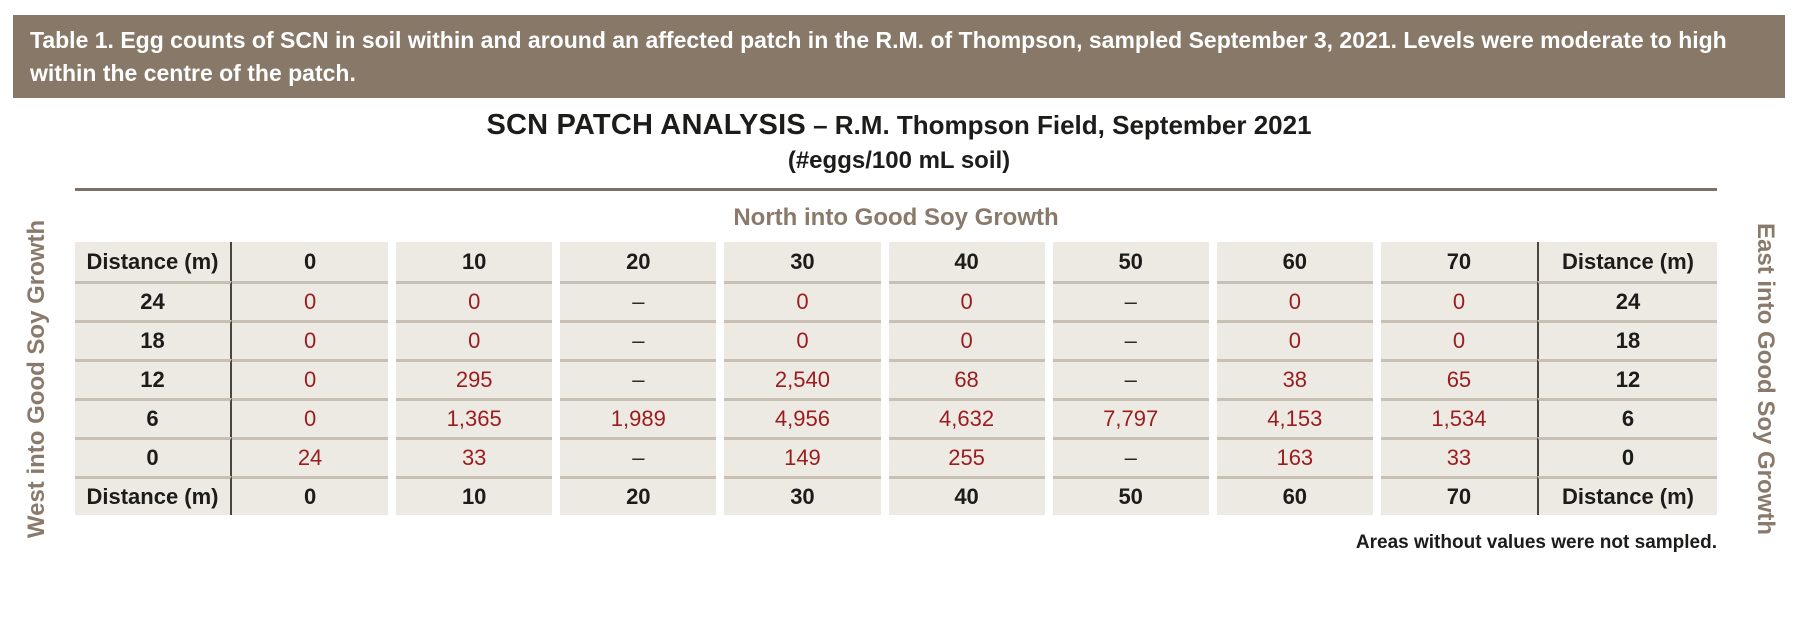 Image resolution: width=1798 pixels, height=617 pixels. Describe the element at coordinates (1458, 262) in the screenshot. I see `column-header-cell: 70` at that location.